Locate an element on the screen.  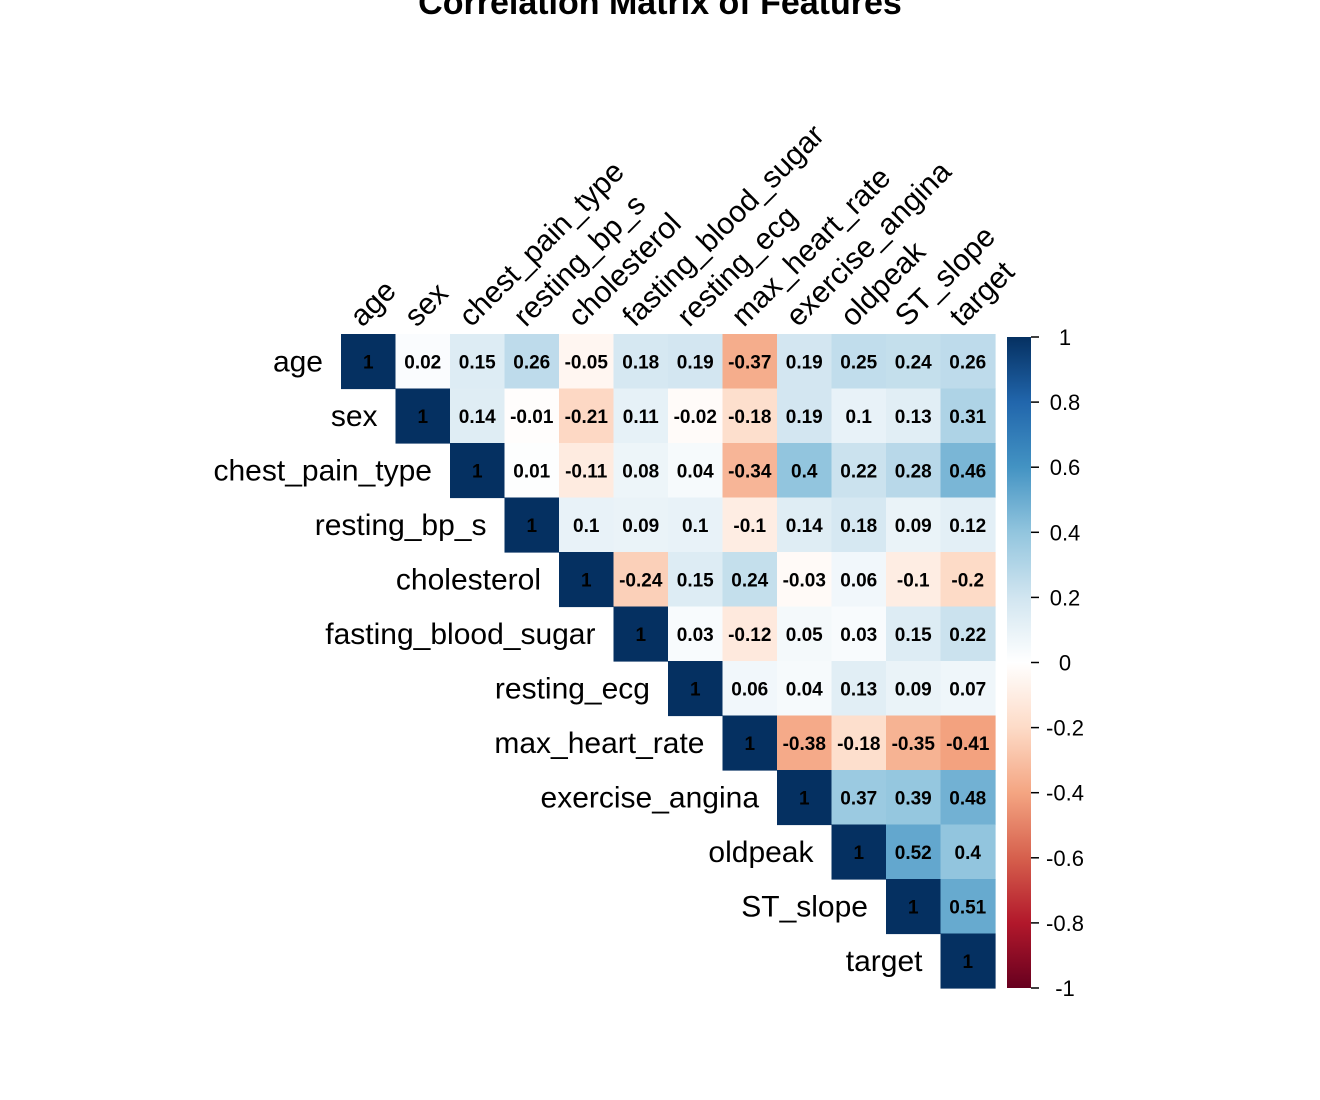
cell-value-label: -0.37 is located at coordinates (749, 362).